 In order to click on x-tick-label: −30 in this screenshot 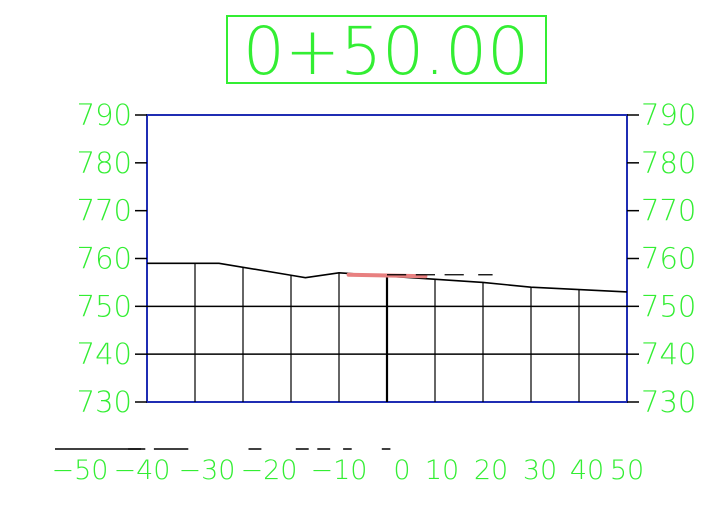, I will do `click(207, 470)`.